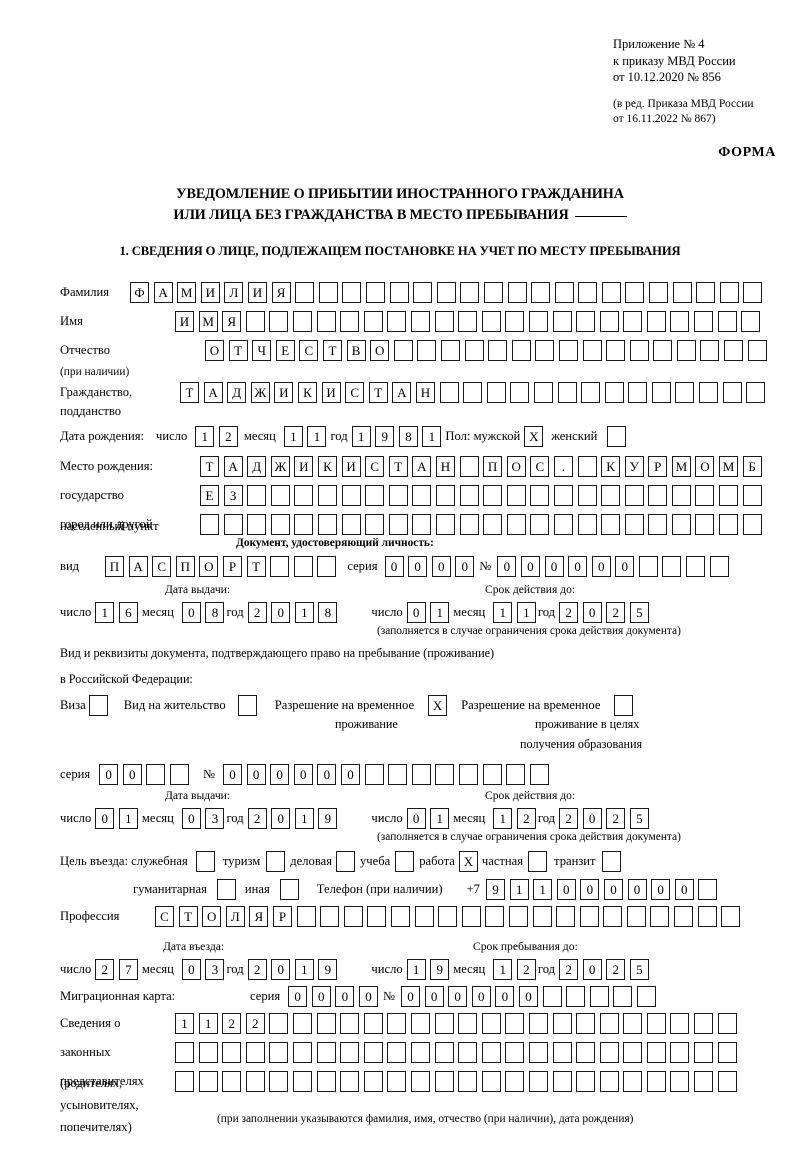 The image size is (800, 1163). I want to click on comb-cell: Р, so click(658, 466).